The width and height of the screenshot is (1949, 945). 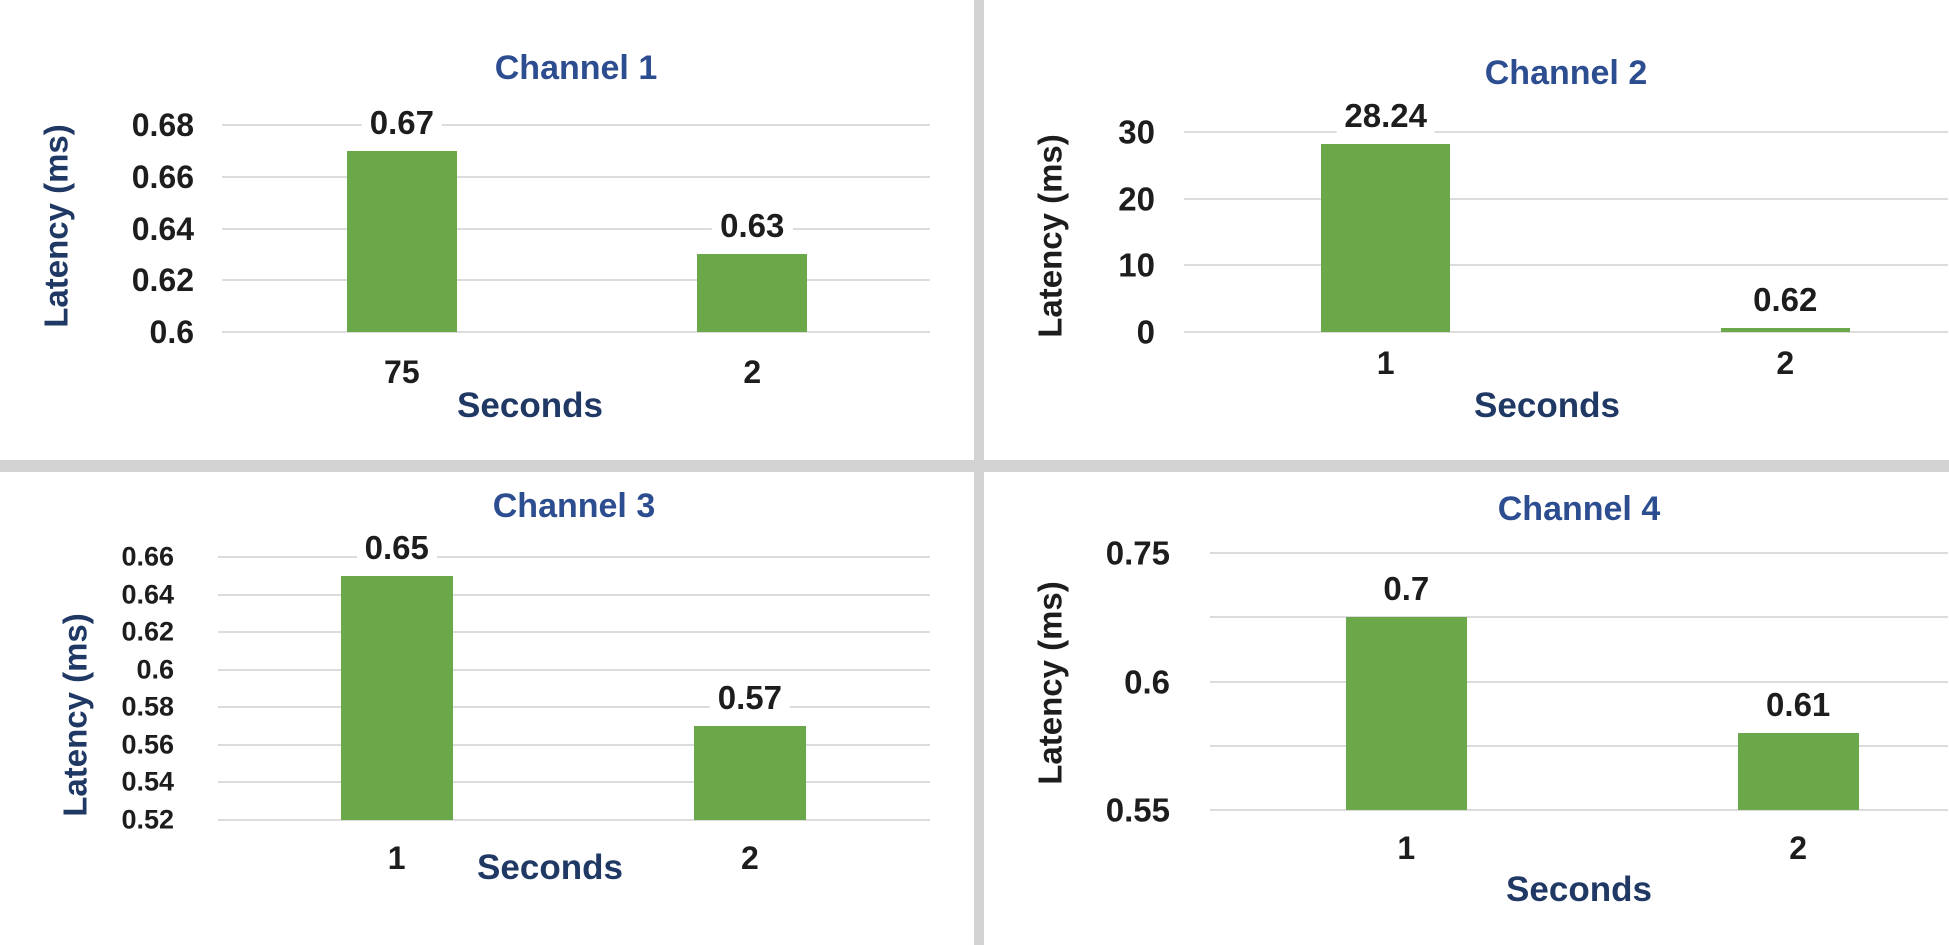 What do you see at coordinates (401, 122) in the screenshot?
I see `bar-value-label: 0.67` at bounding box center [401, 122].